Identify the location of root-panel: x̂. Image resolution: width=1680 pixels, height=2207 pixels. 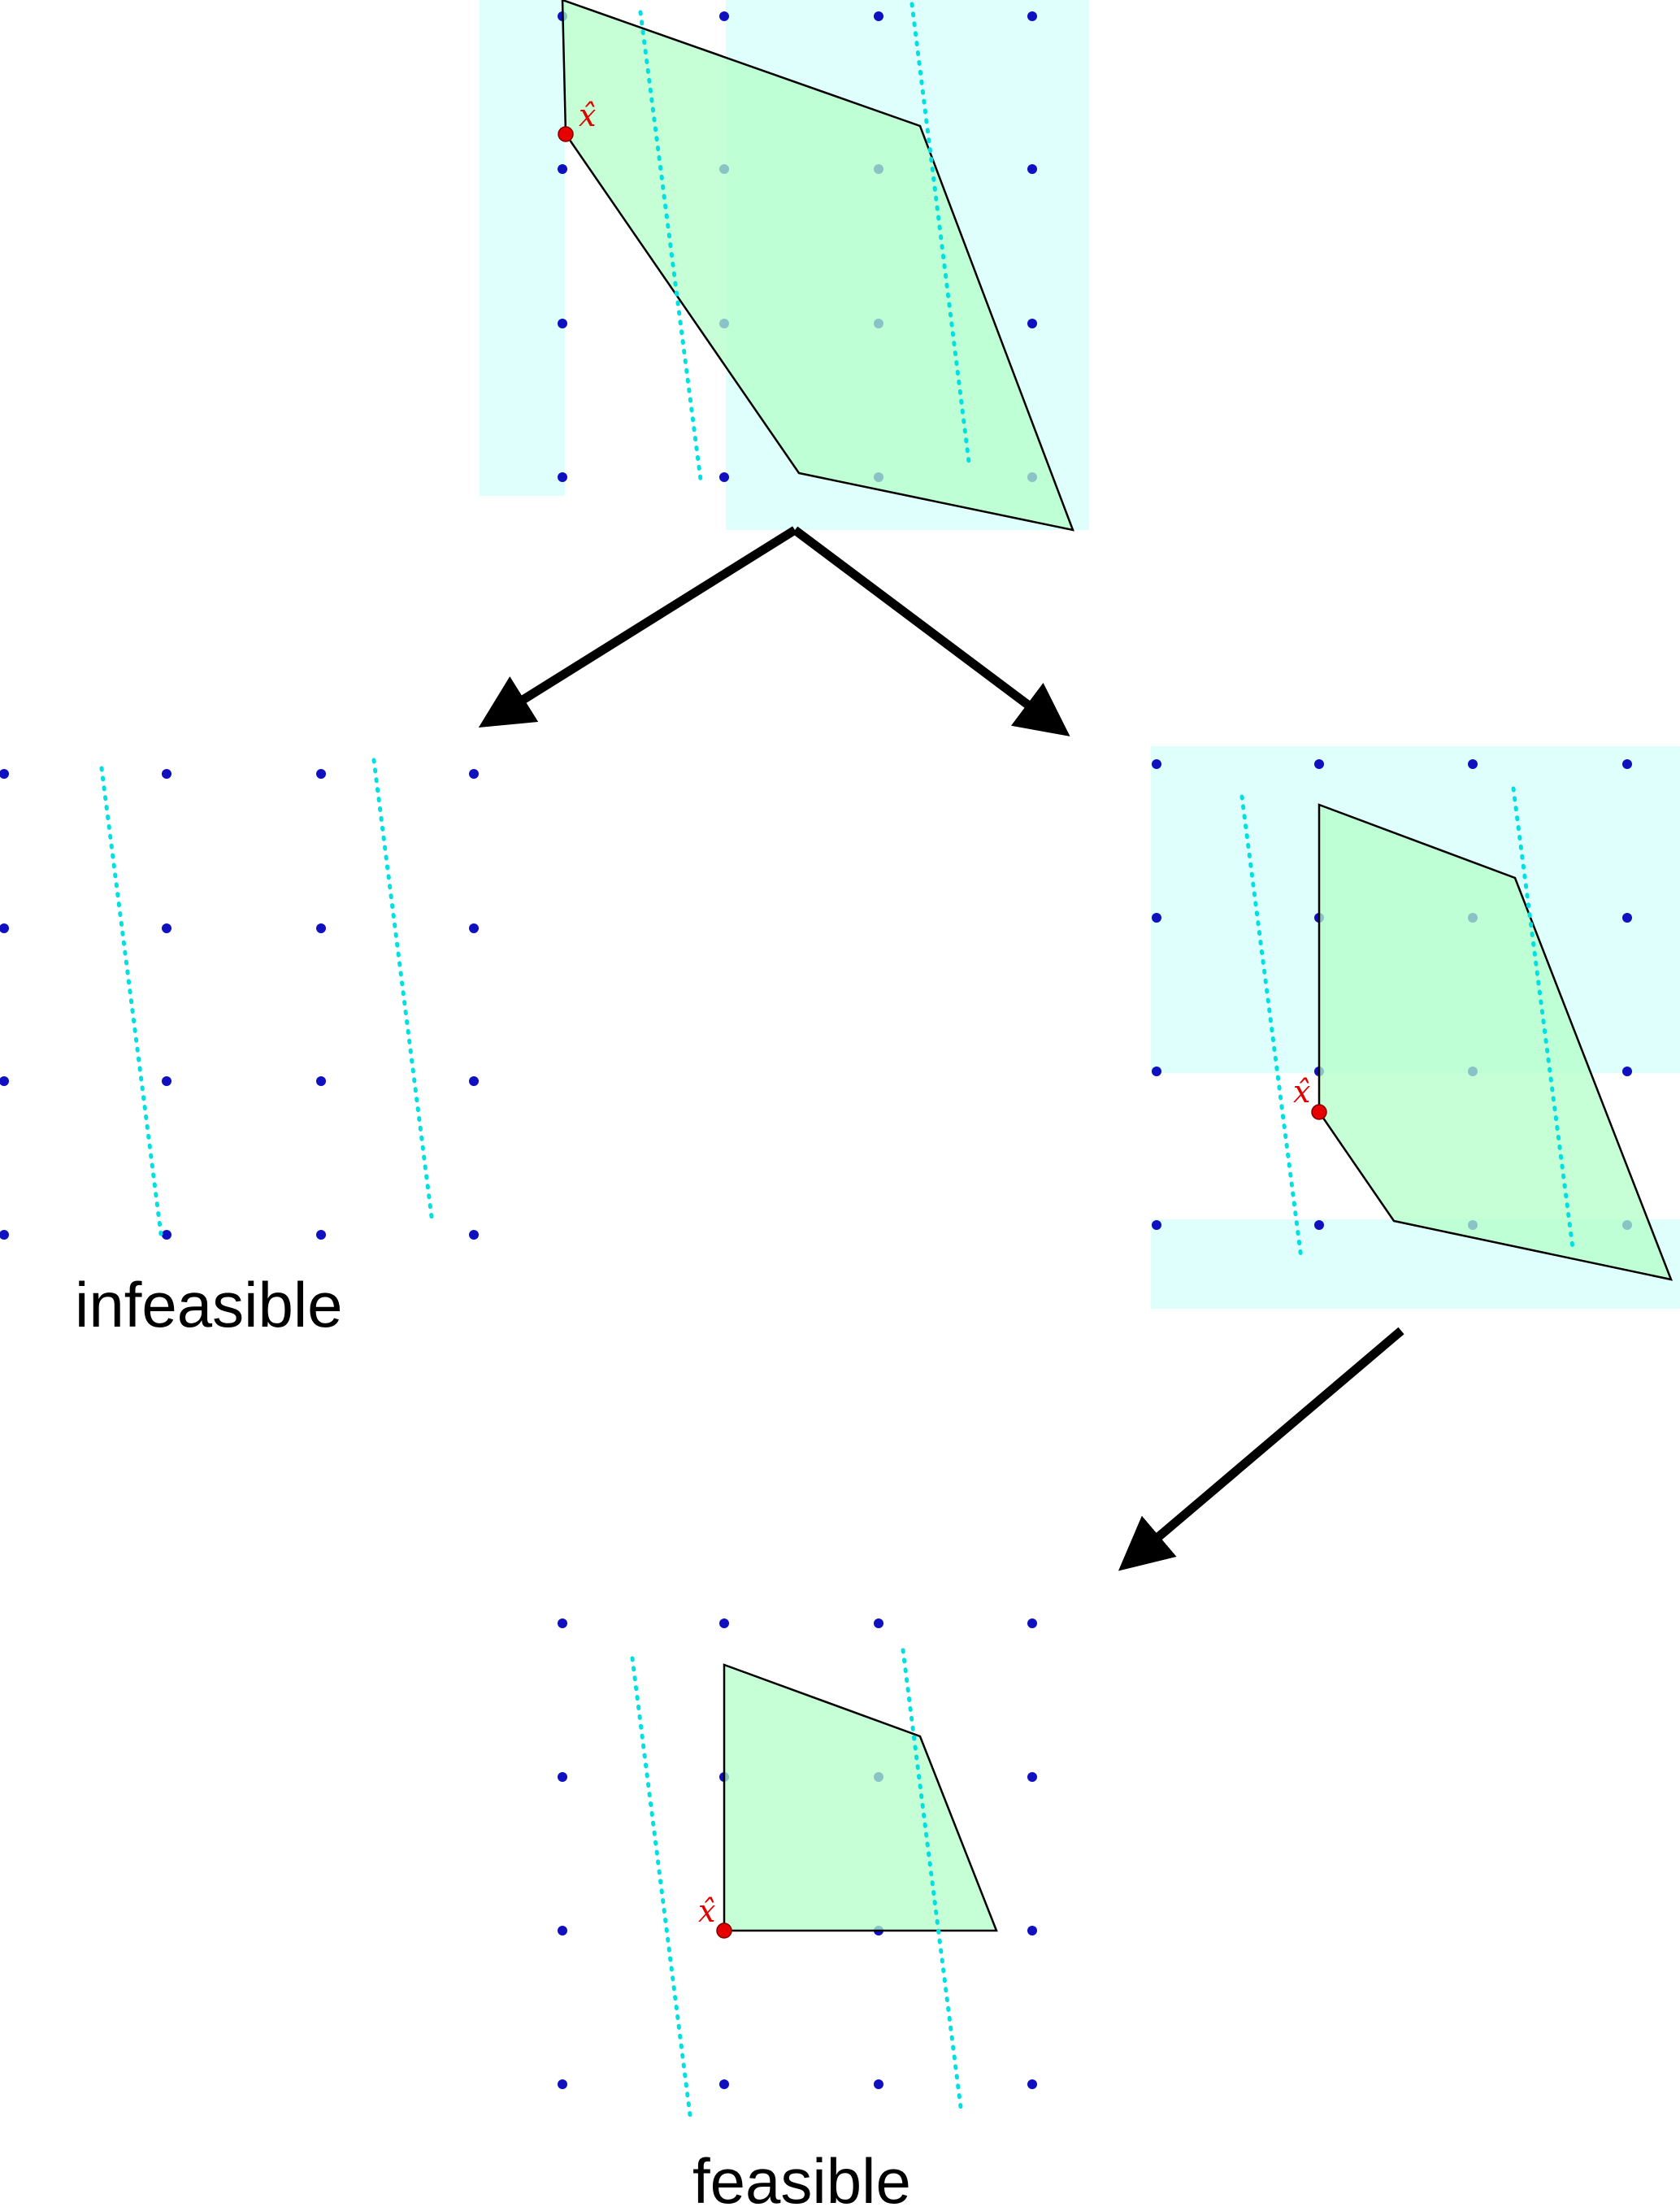
(784, 266).